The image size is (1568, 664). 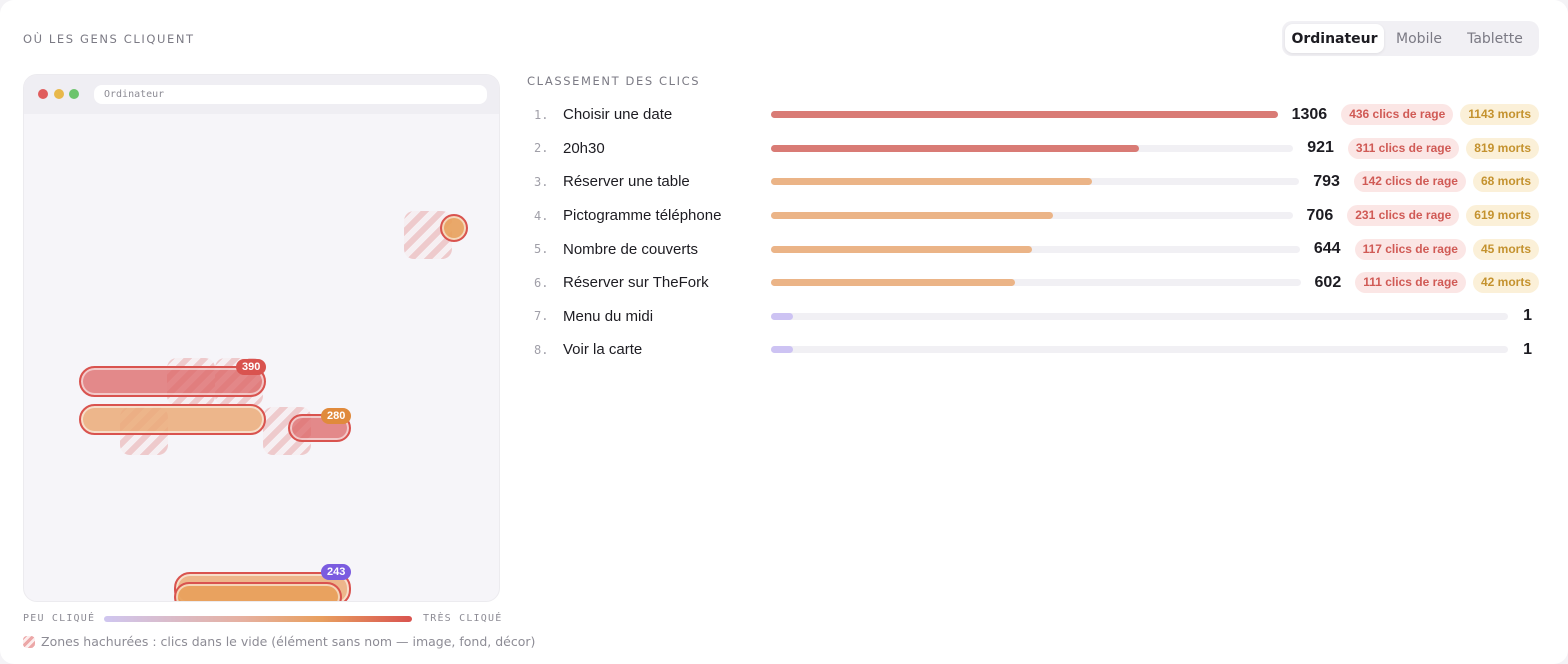 What do you see at coordinates (1397, 115) in the screenshot?
I see `rage-clicks-badge: 436 clics de rage` at bounding box center [1397, 115].